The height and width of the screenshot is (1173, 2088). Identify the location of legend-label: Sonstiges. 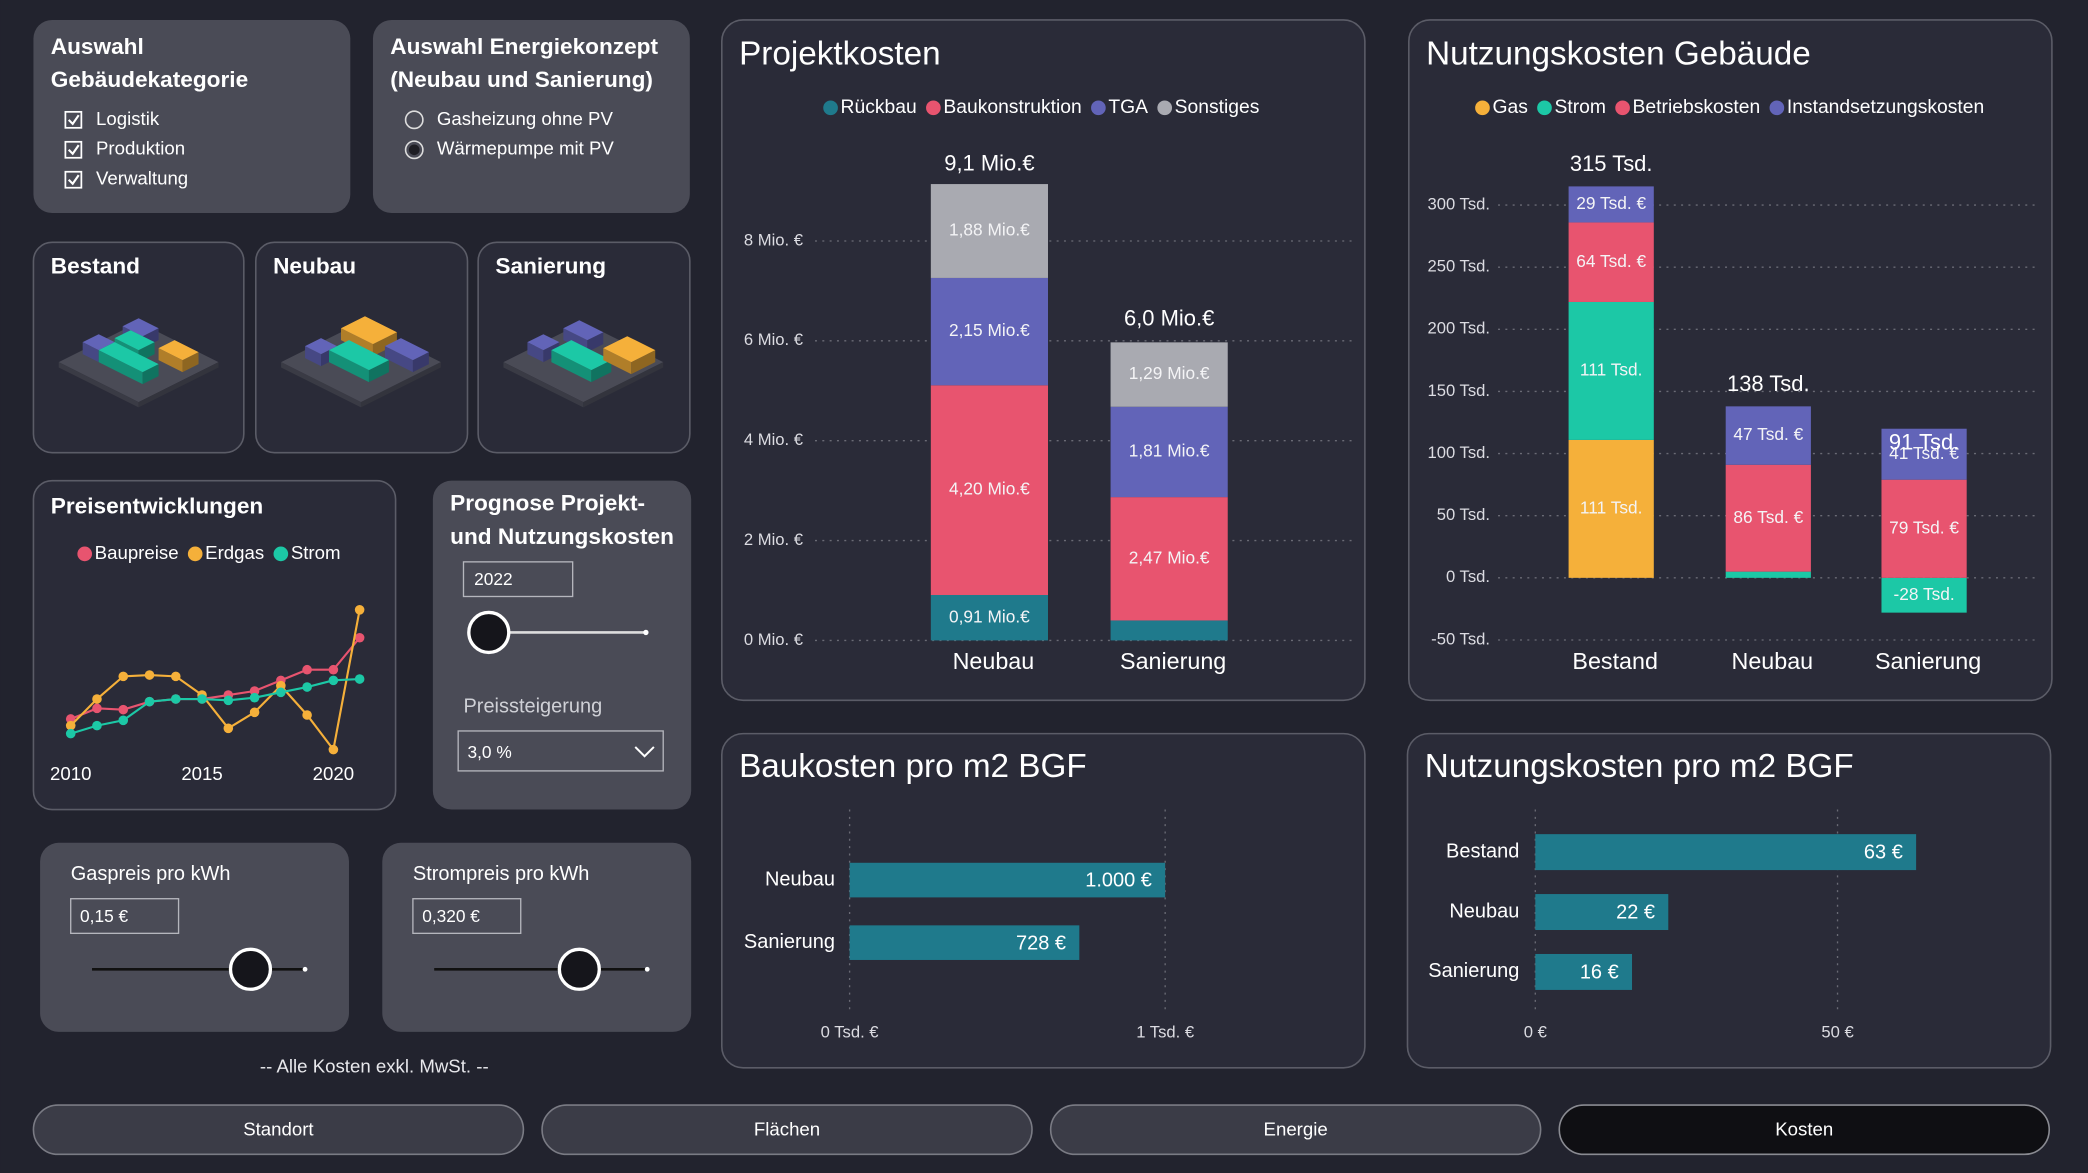
(1217, 107).